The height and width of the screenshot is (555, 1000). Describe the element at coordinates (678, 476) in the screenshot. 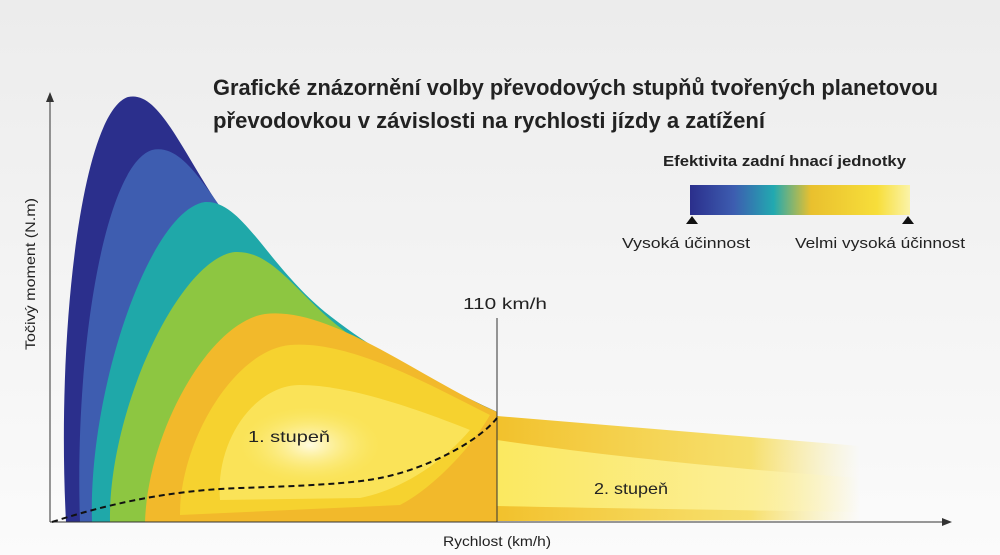

I see `band-inner` at that location.